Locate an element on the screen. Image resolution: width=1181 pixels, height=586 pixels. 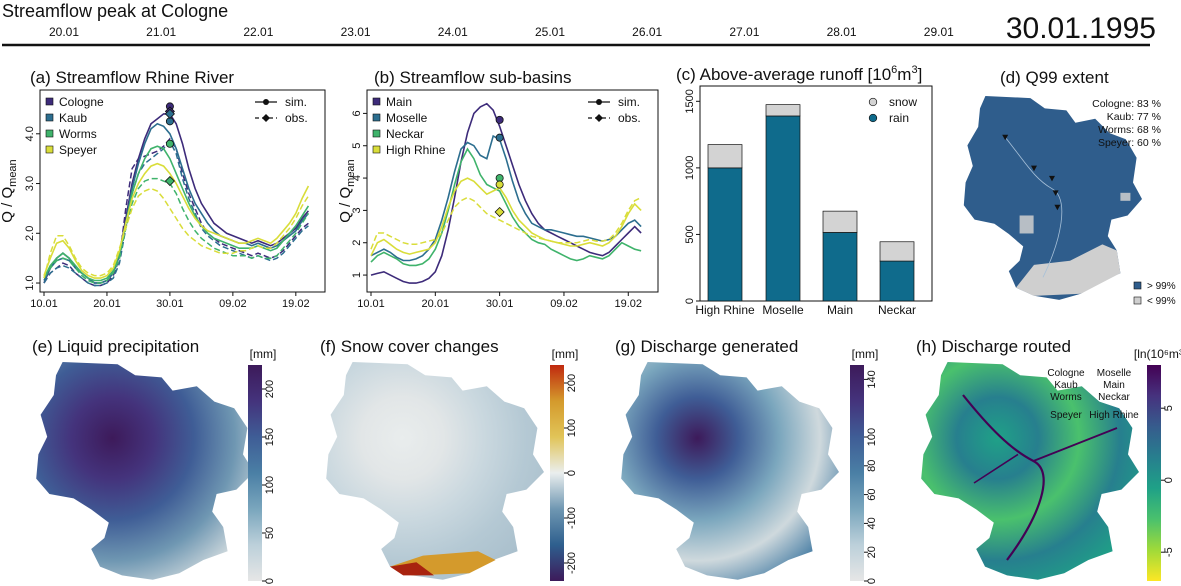
legend-rain-marker is located at coordinates (873, 118).